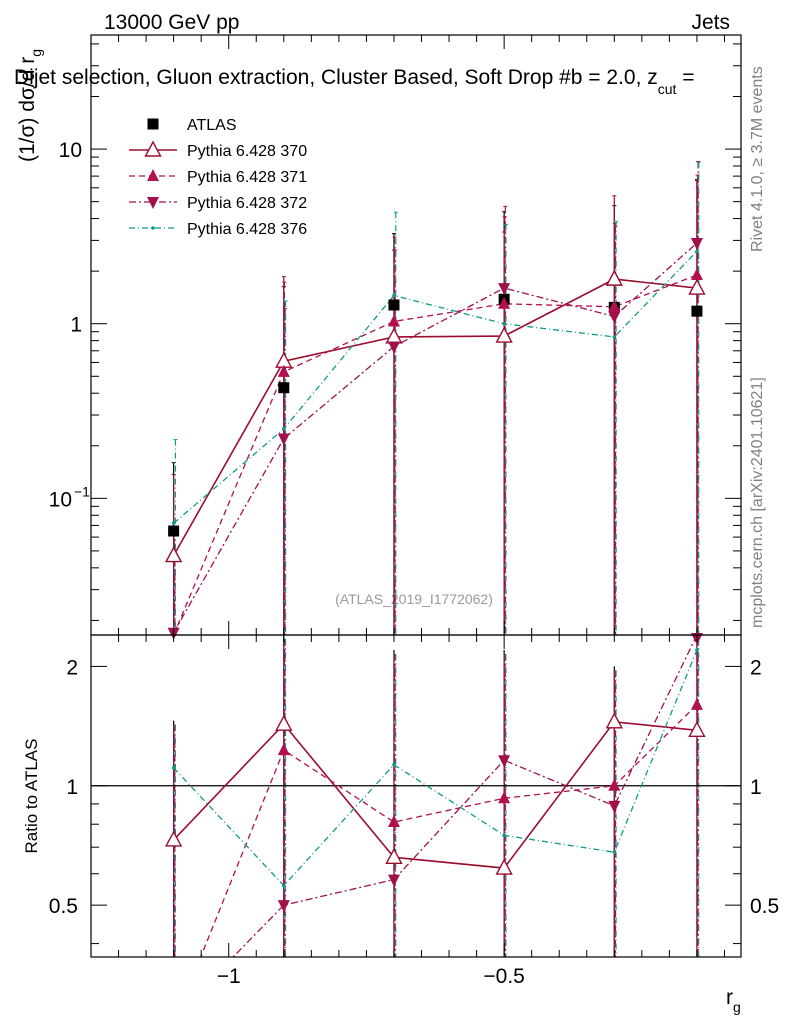 The image size is (786, 1024). I want to click on plot-title-sub: cut, so click(667, 89).